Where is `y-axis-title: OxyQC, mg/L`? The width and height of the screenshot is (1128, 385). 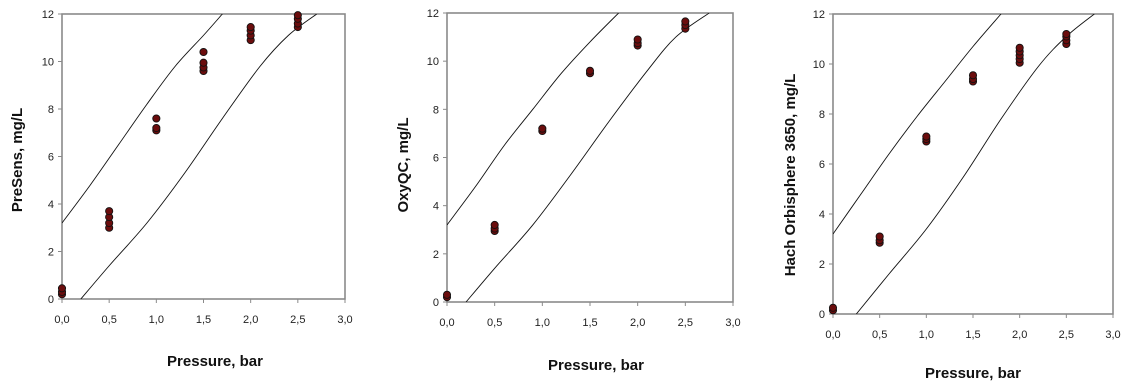 y-axis-title: OxyQC, mg/L is located at coordinates (403, 164).